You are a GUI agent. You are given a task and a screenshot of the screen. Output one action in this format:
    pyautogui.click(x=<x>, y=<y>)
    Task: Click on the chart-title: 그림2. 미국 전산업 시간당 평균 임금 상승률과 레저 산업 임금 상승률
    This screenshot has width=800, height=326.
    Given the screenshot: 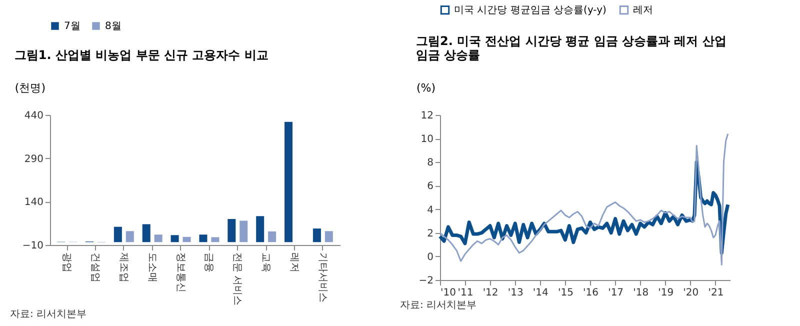 What is the action you would take?
    pyautogui.click(x=571, y=48)
    